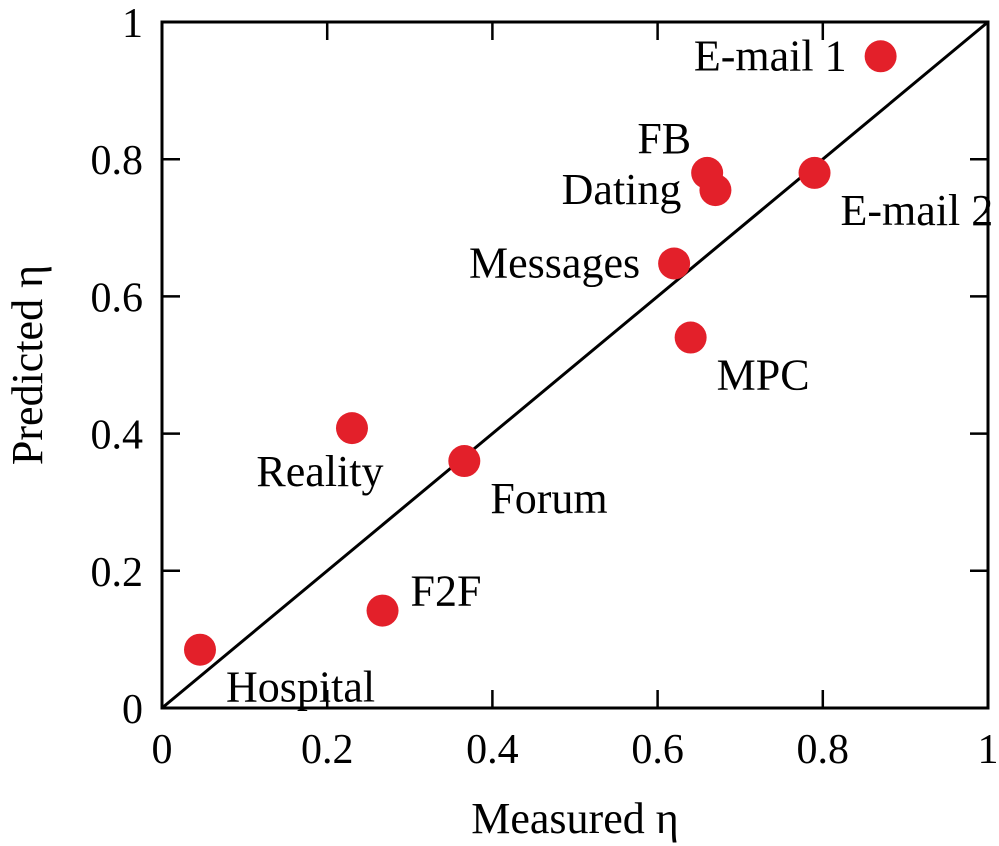 The image size is (999, 846). I want to click on y-tick-label: 0.2, so click(117, 573).